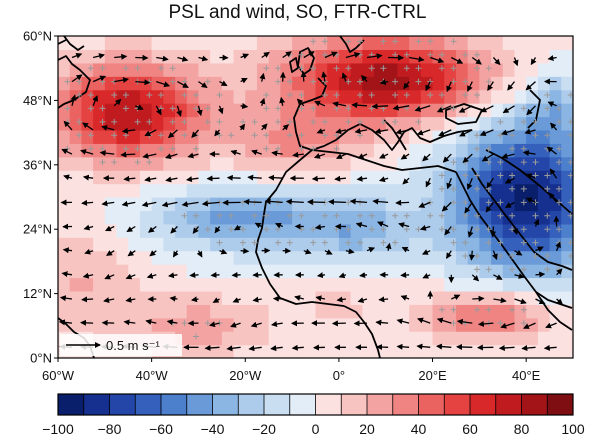  What do you see at coordinates (328, 404) in the screenshot?
I see `colorbar-swatch` at bounding box center [328, 404].